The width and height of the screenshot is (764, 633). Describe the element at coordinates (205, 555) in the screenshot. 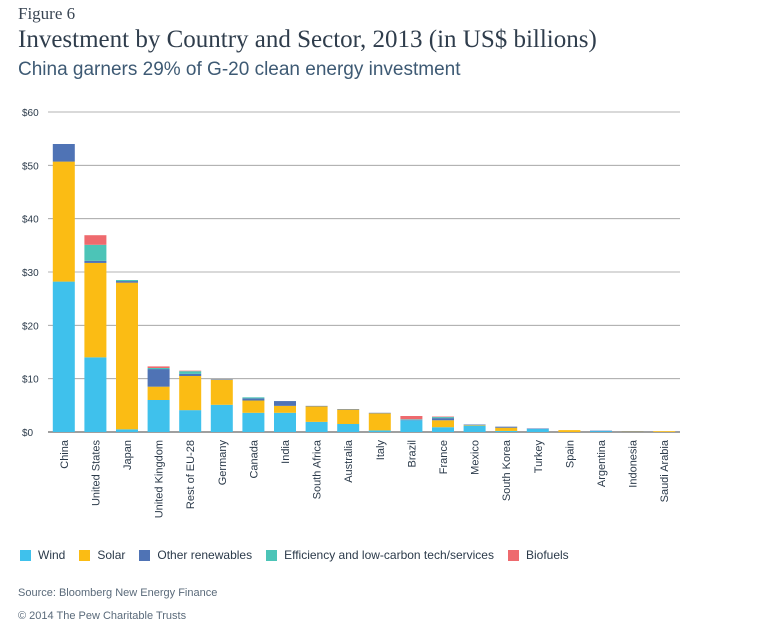

I see `legend-label: Other renewables` at that location.